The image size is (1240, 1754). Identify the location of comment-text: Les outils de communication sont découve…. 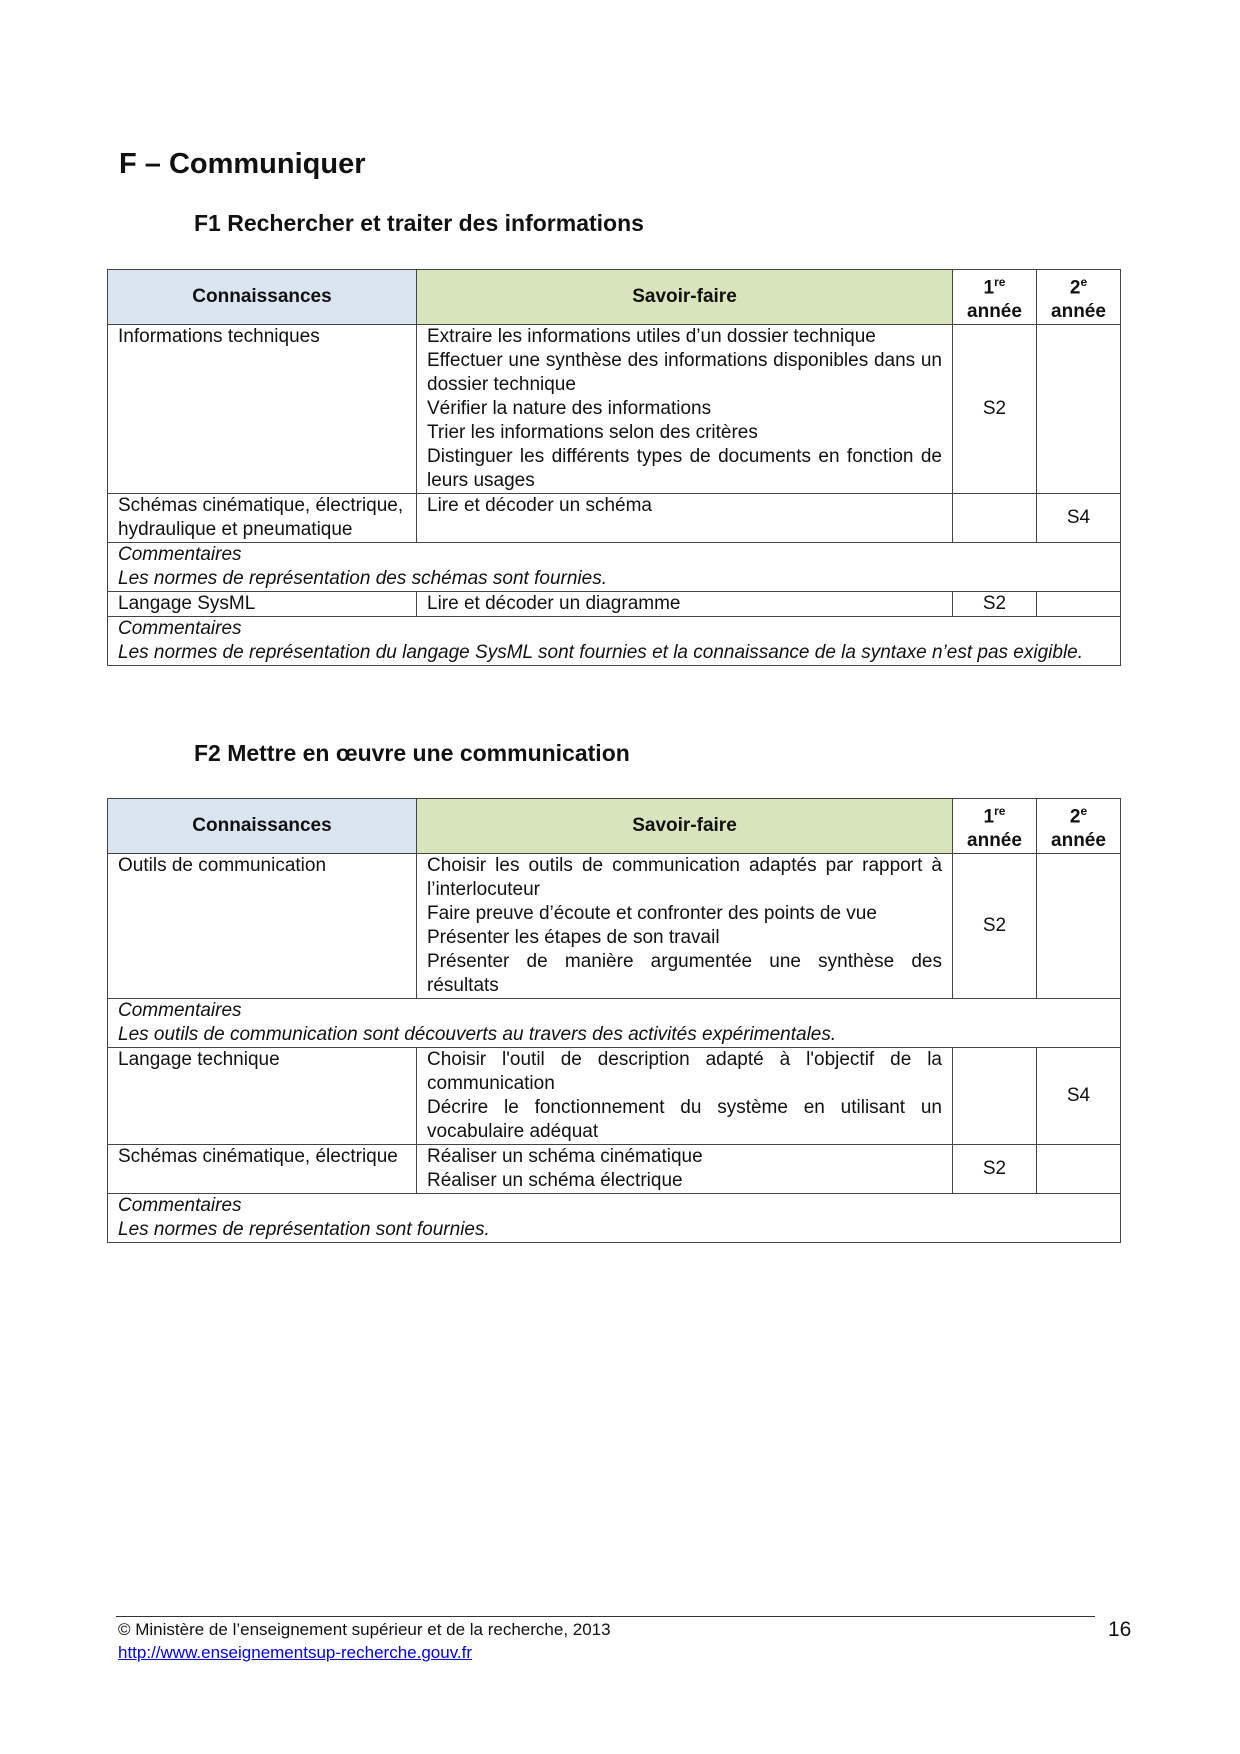
(477, 1035).